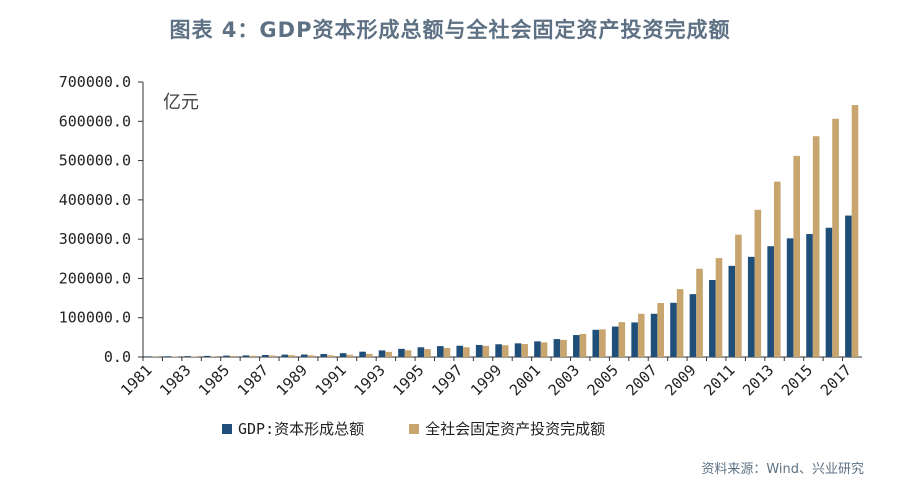 Image resolution: width=900 pixels, height=491 pixels. Describe the element at coordinates (835, 237) in the screenshot. I see `bar-fai-2016` at that location.